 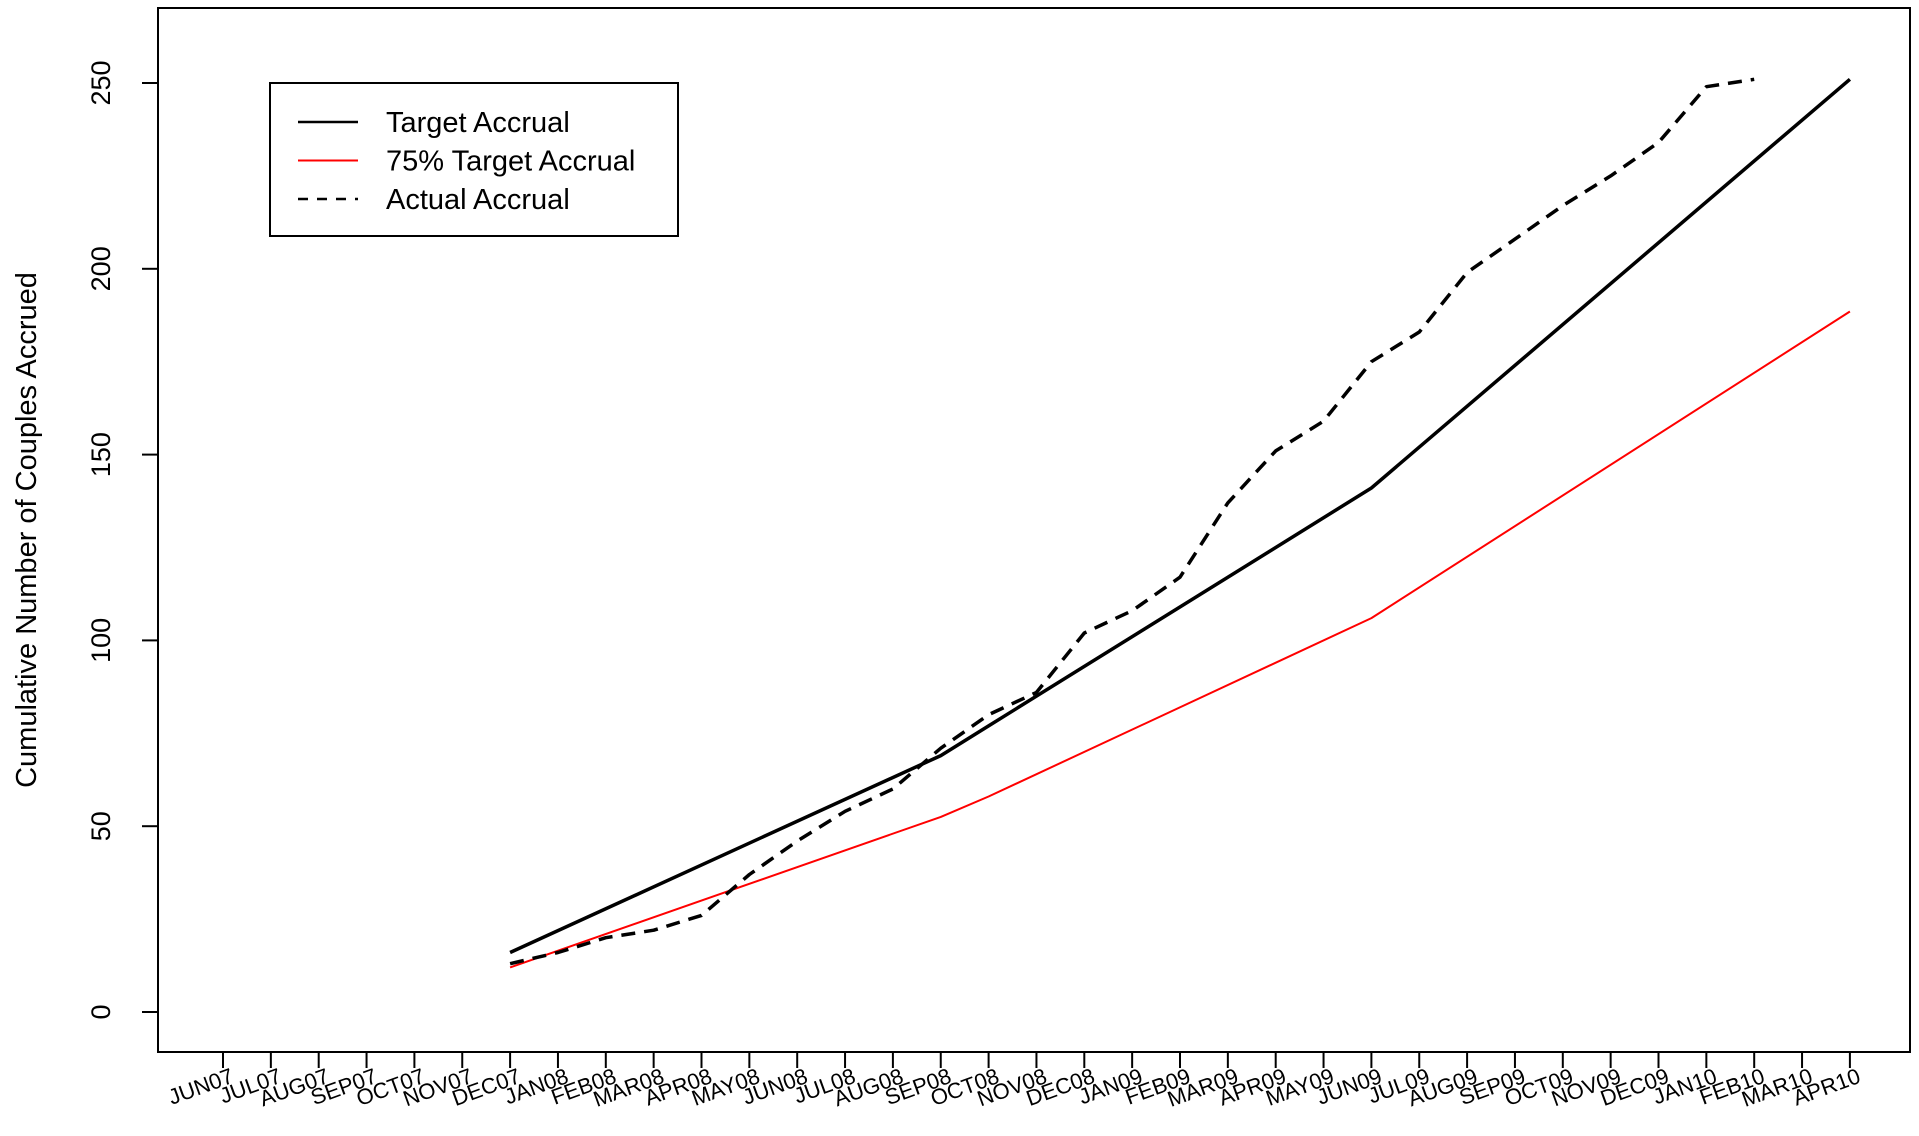 What do you see at coordinates (510, 162) in the screenshot?
I see `legend-label-75pct-target-accrual: 75% Target Accrual` at bounding box center [510, 162].